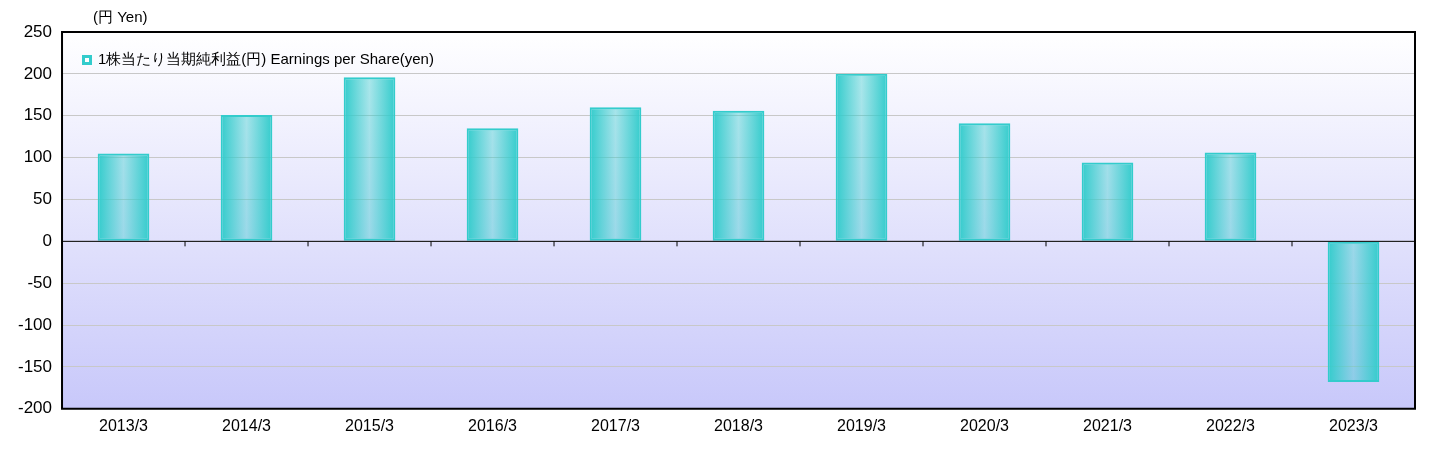 Image resolution: width=1429 pixels, height=452 pixels. I want to click on y-tick-label: 0, so click(47, 241).